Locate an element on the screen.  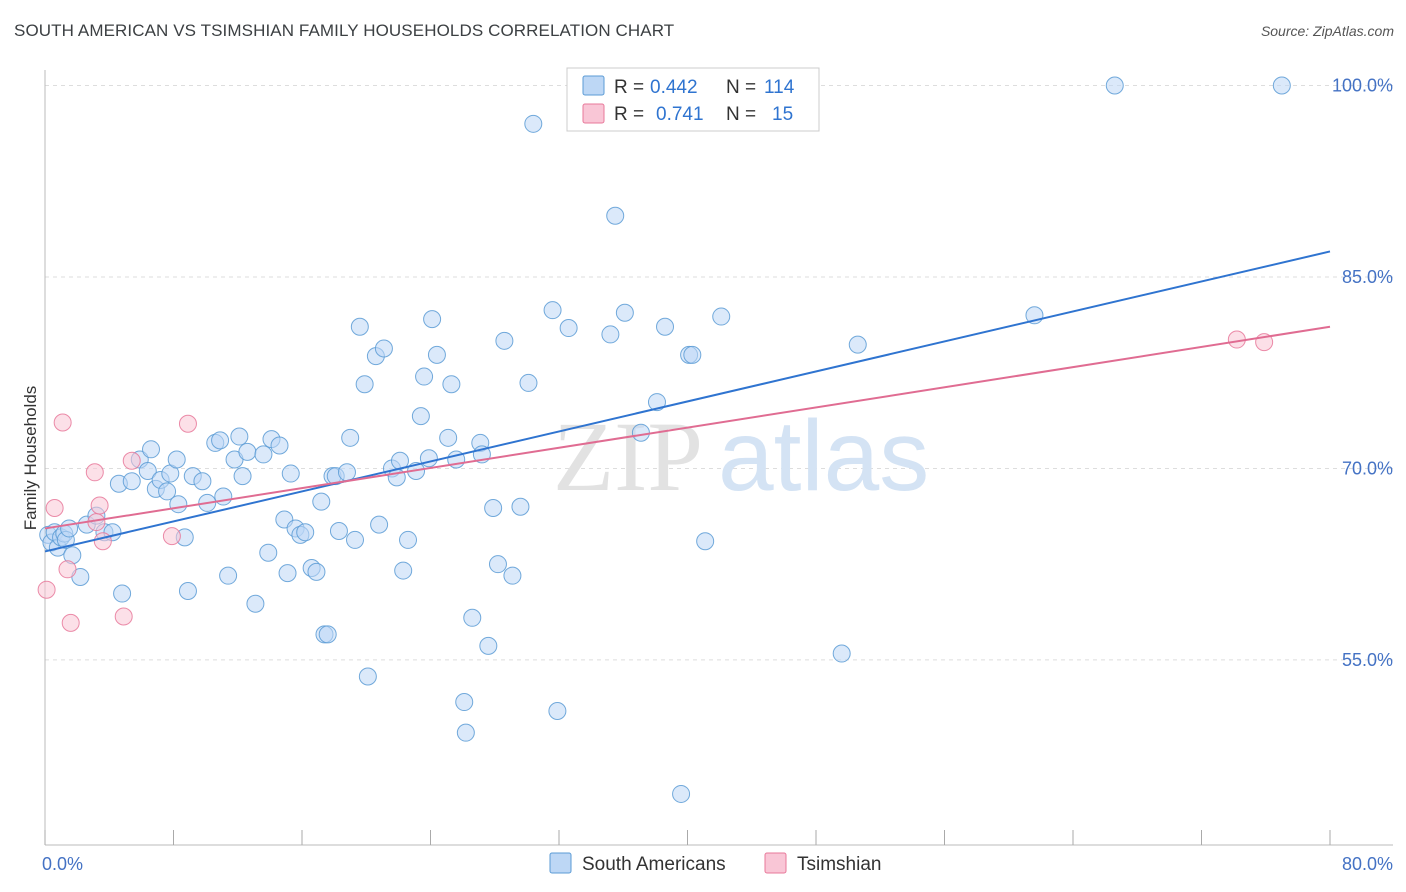
y-axis-label: Family Households is located at coordinates (30, 458).